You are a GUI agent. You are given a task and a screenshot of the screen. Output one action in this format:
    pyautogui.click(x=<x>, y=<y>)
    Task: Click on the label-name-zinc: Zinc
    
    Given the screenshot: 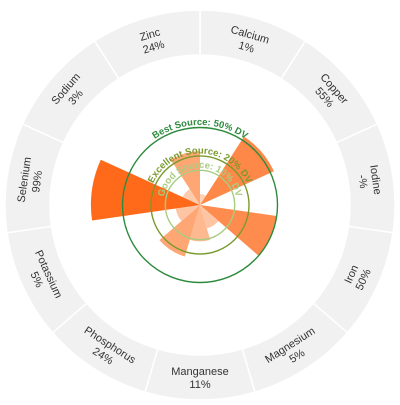 What is the action you would take?
    pyautogui.click(x=150, y=35)
    